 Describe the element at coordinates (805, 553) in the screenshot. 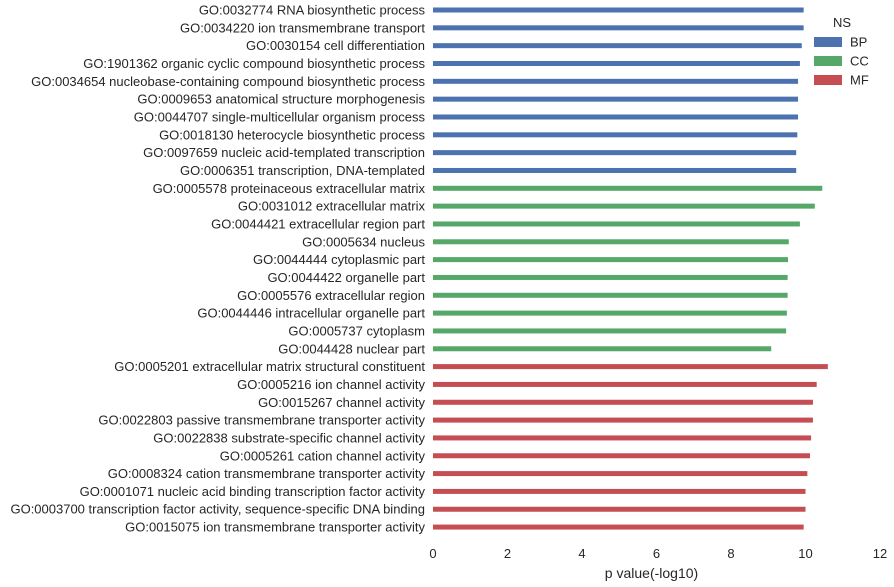

I see `x-tick-label: 10` at that location.